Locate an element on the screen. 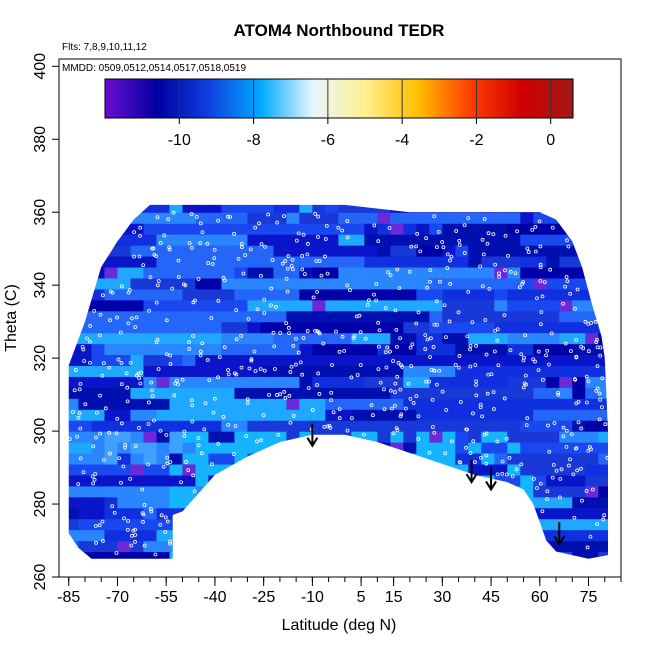 This screenshot has width=650, height=650. x-tick-label: -40 is located at coordinates (214, 597).